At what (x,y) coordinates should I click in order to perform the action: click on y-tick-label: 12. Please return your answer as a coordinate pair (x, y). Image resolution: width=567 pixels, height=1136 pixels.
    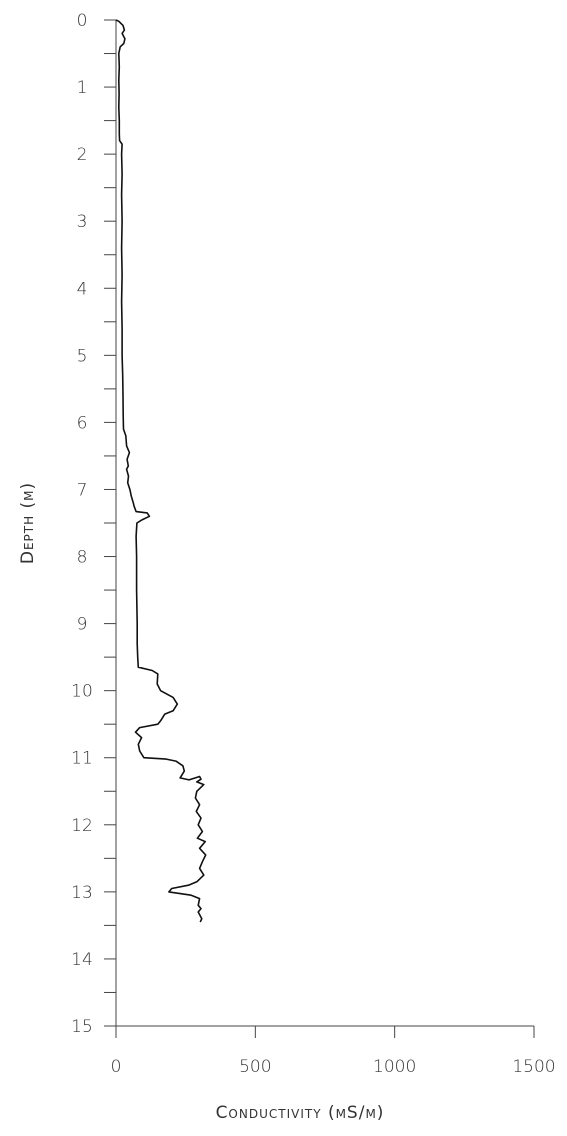
    Looking at the image, I should click on (82, 826).